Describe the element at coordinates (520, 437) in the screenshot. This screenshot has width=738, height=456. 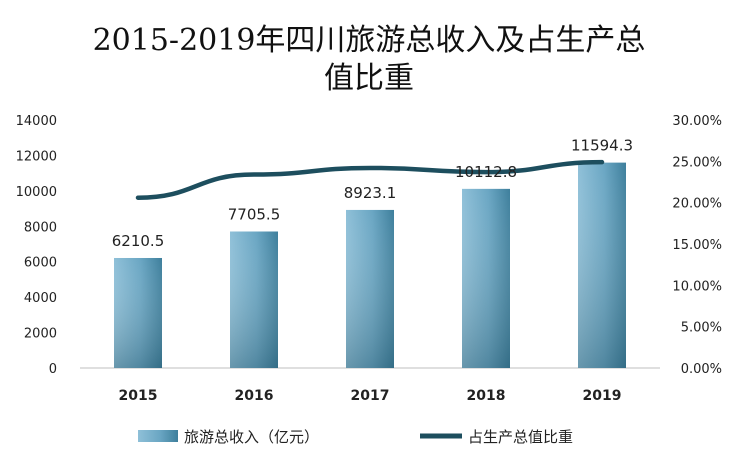
I see `legend-label-line: 占生产总值比重` at that location.